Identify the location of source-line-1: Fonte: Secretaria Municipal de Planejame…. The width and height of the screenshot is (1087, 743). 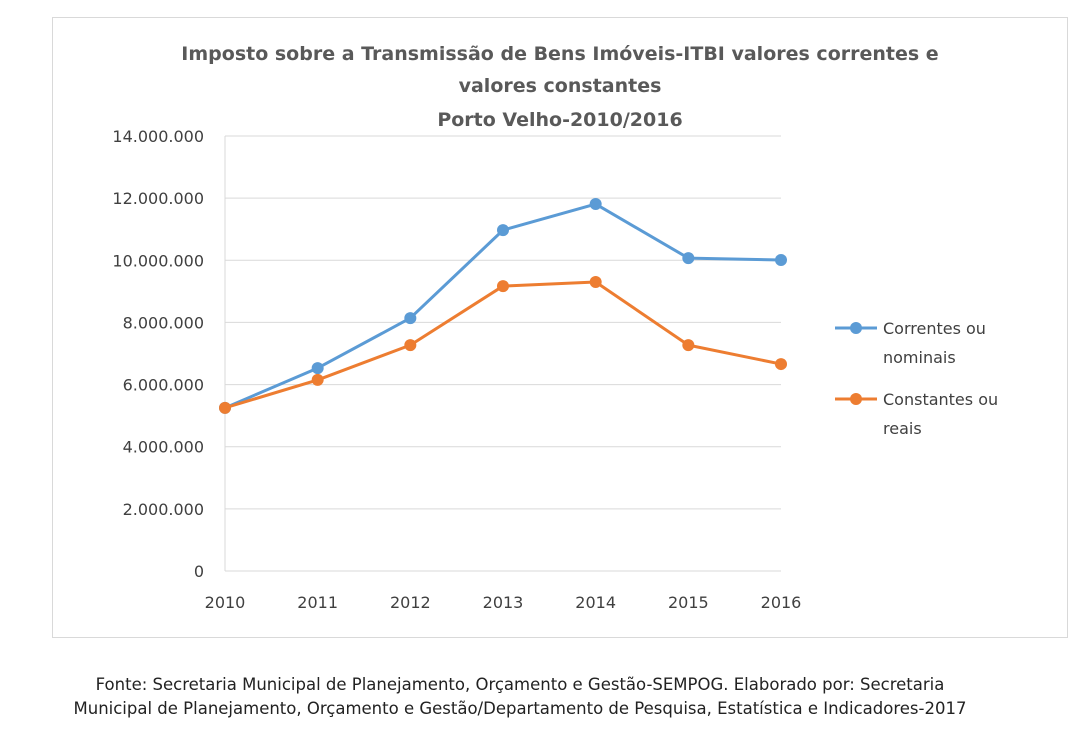
(520, 684).